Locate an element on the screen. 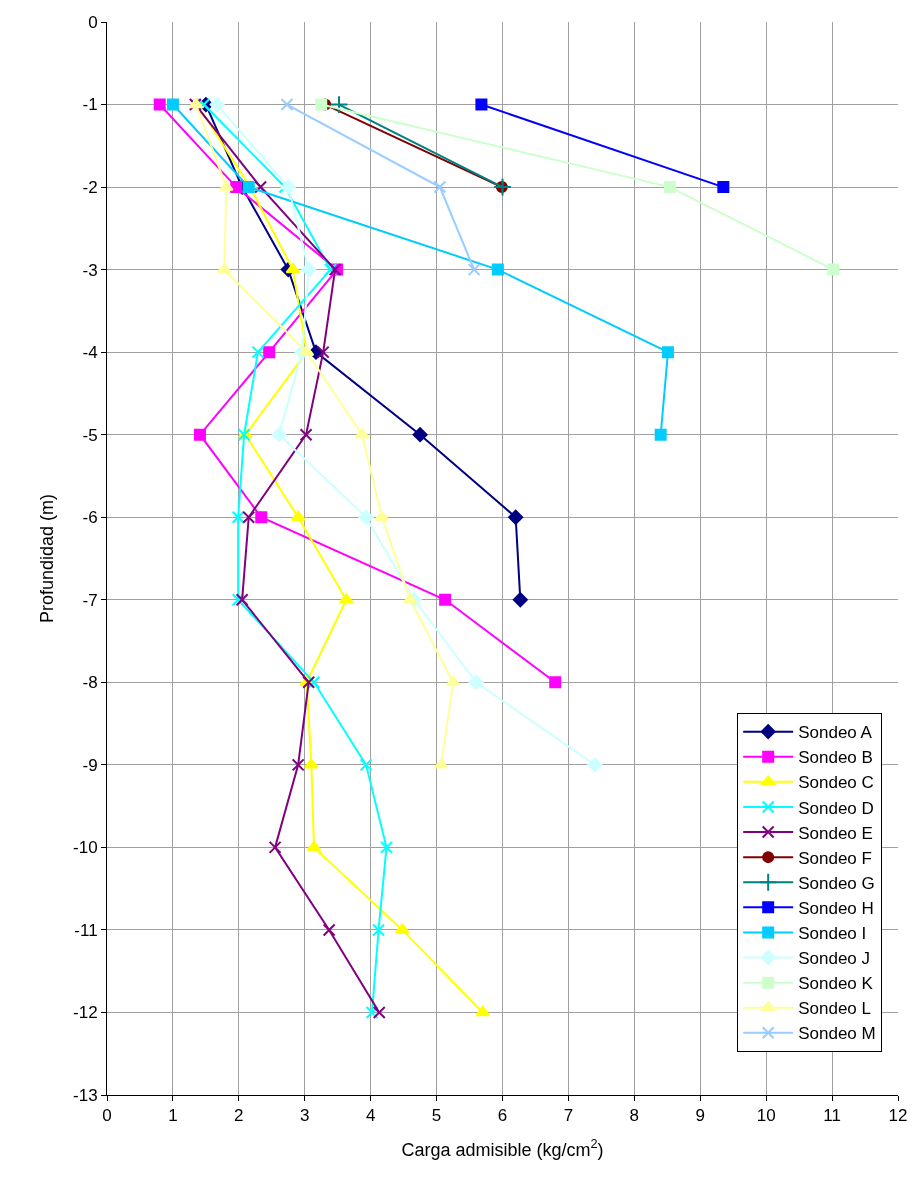 This screenshot has width=917, height=1195. legend-label: Sondeo I is located at coordinates (832, 934).